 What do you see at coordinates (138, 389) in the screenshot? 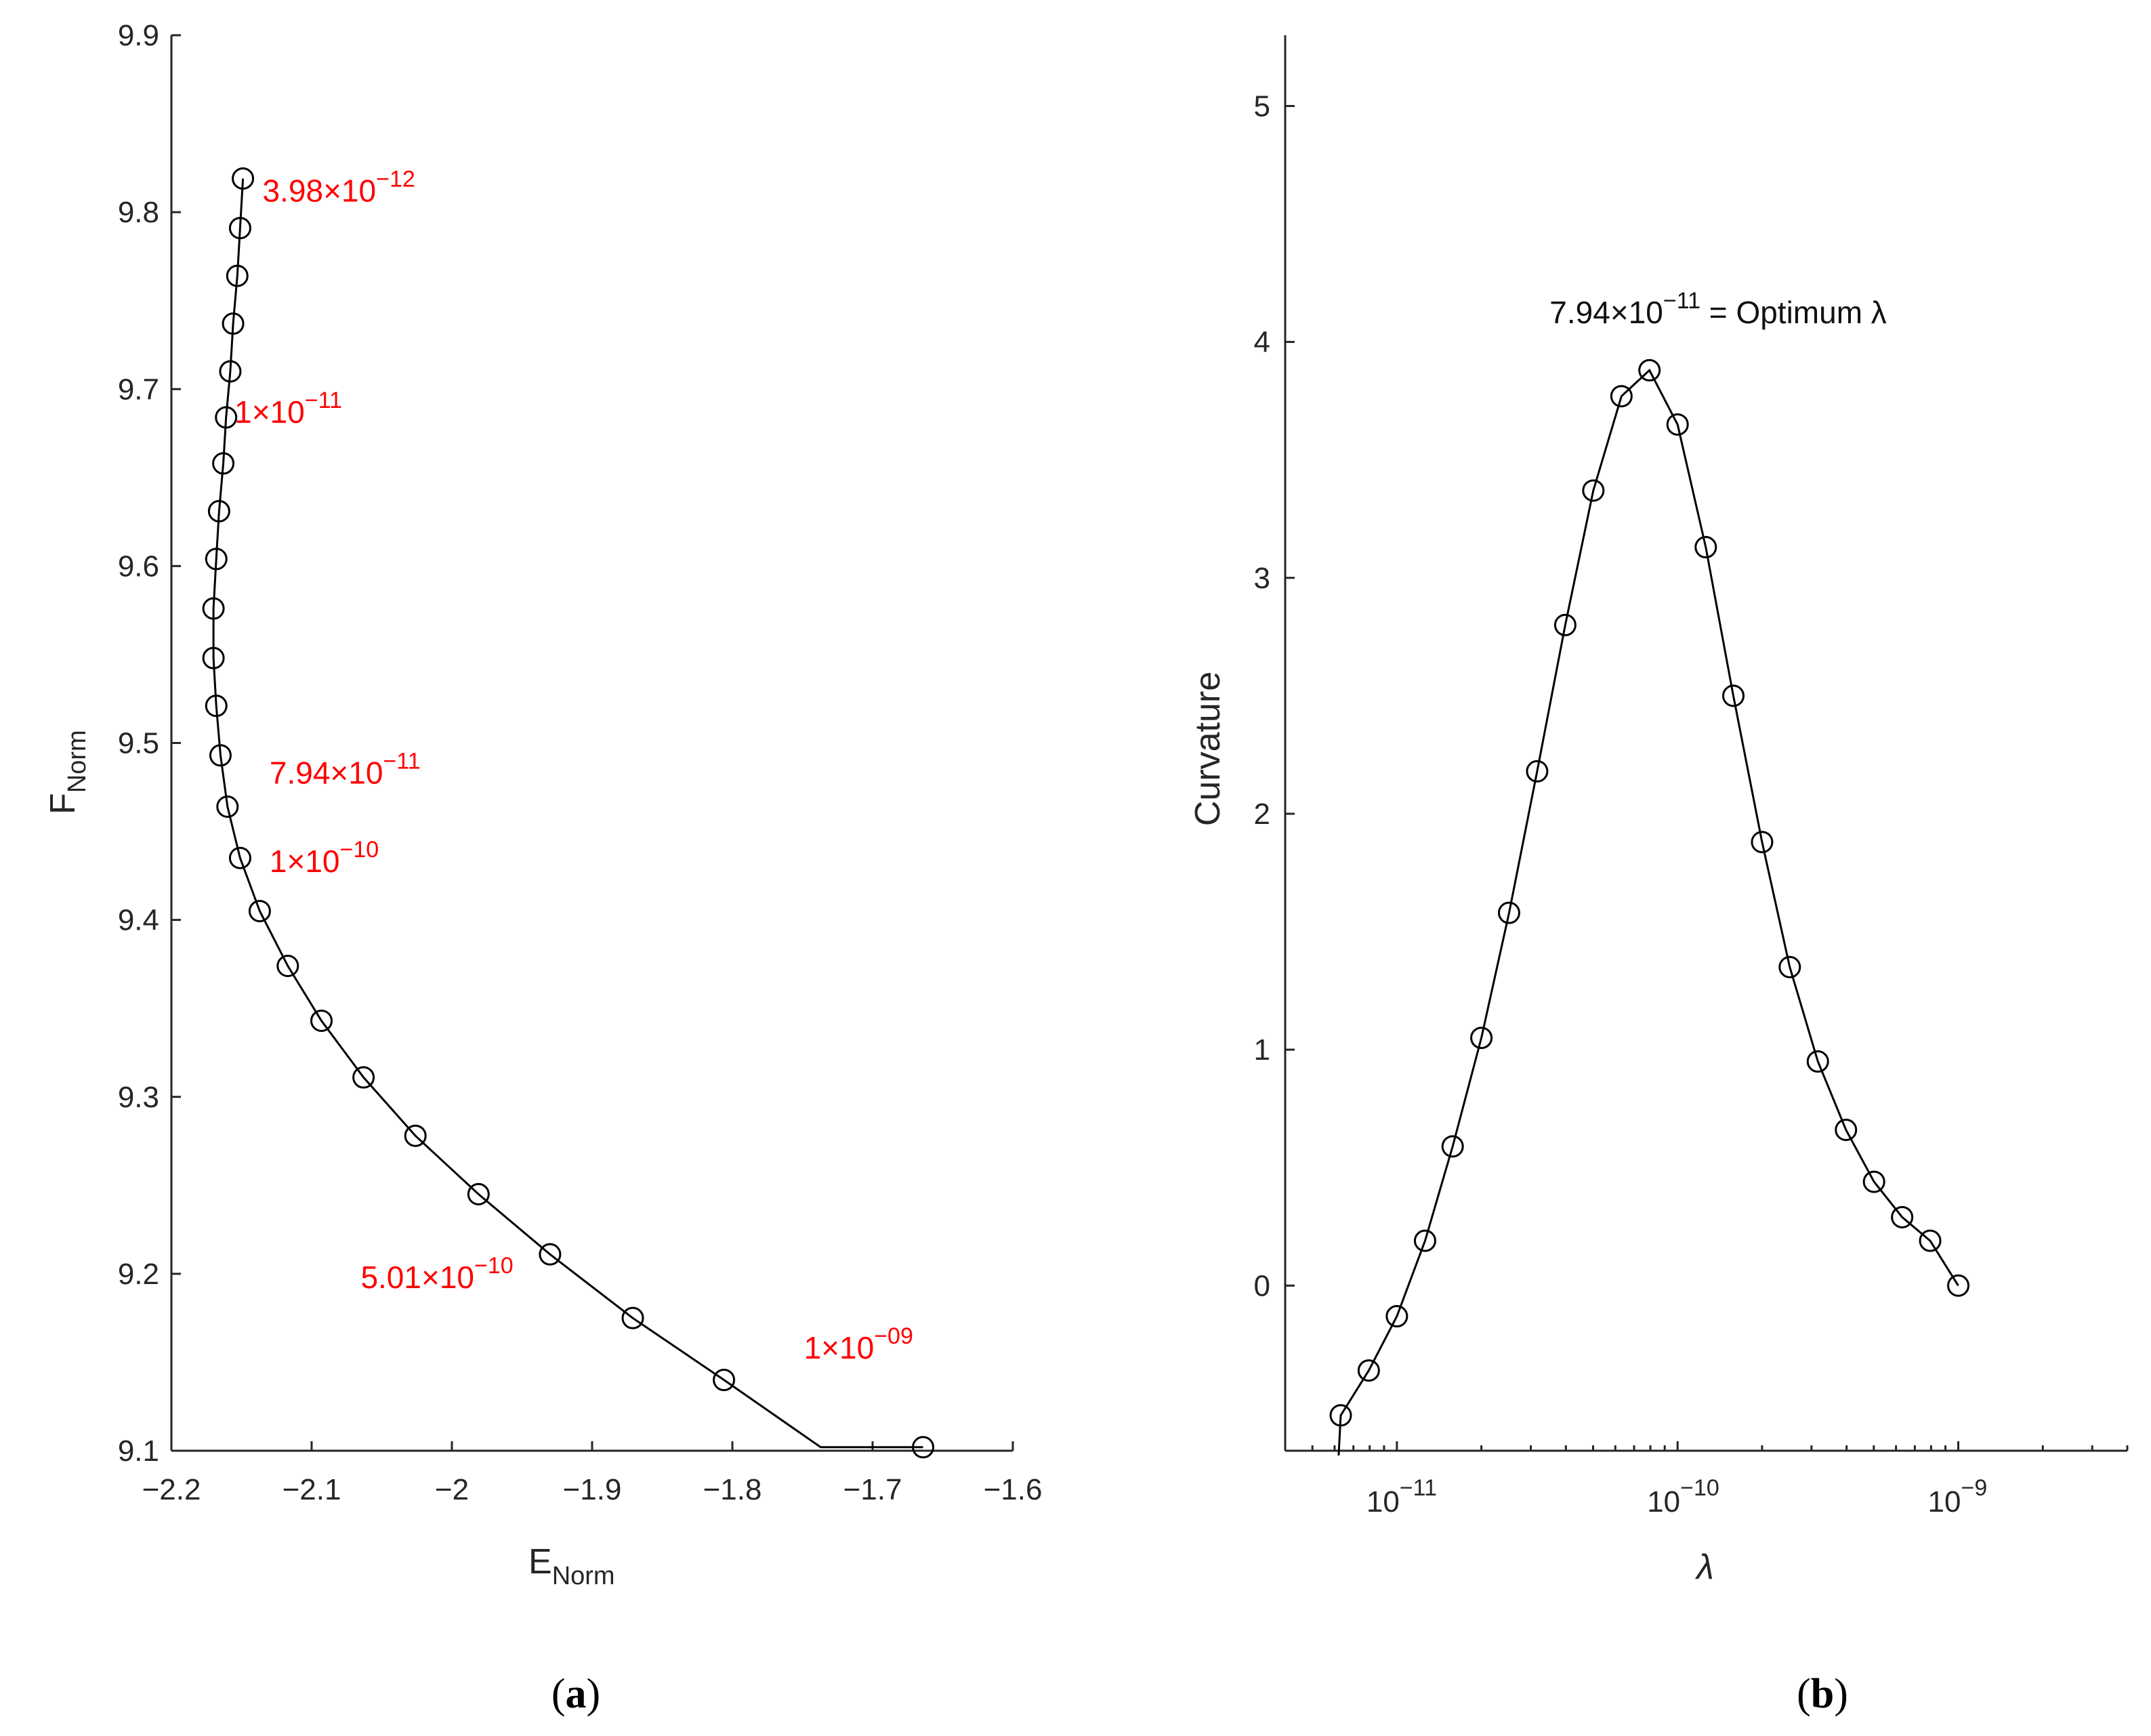
I see `panel-a-y-tick-label: 9.7` at bounding box center [138, 389].